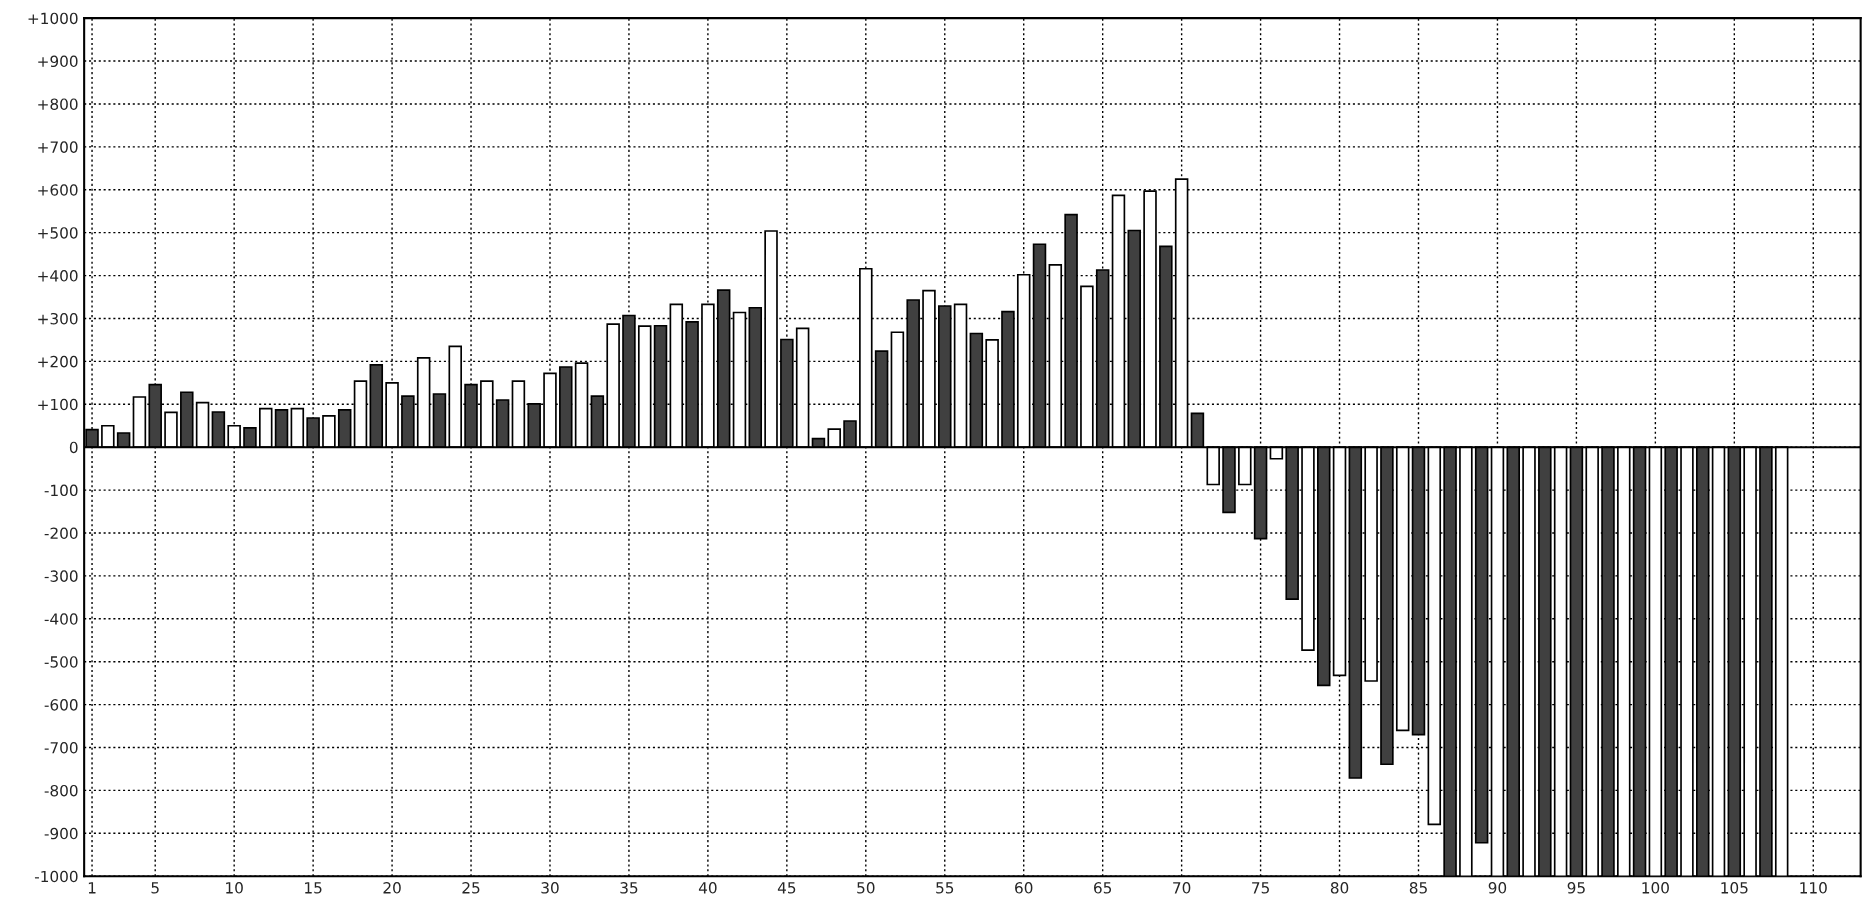 This screenshot has width=1870, height=908. What do you see at coordinates (1024, 888) in the screenshot?
I see `x-tick-label: 60` at bounding box center [1024, 888].